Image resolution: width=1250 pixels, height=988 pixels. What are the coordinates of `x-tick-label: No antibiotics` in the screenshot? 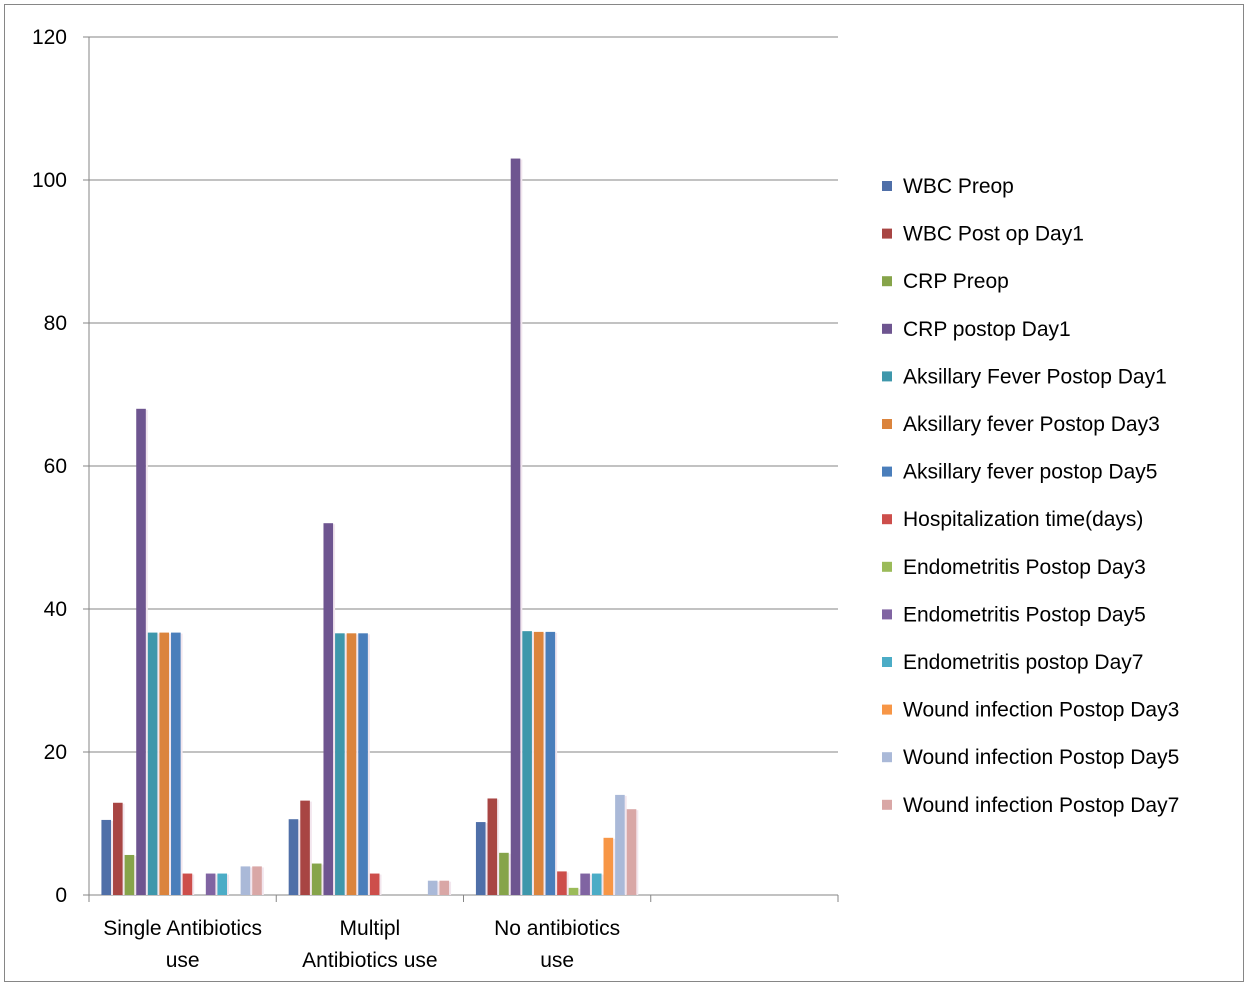 It's located at (557, 928).